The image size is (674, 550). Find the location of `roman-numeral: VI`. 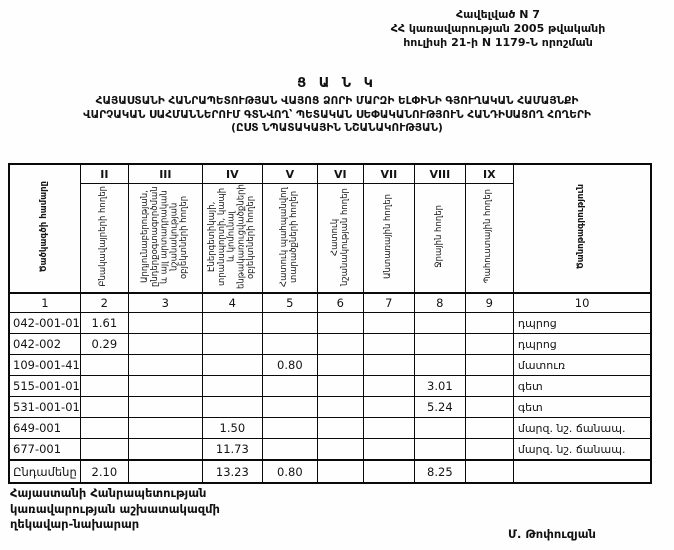

roman-numeral: VI is located at coordinates (340, 173).